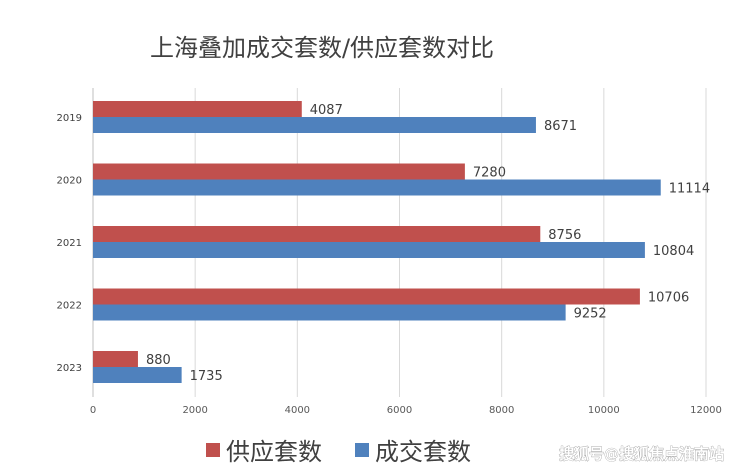 The width and height of the screenshot is (740, 470). I want to click on y-tick-label: 2020, so click(69, 181).